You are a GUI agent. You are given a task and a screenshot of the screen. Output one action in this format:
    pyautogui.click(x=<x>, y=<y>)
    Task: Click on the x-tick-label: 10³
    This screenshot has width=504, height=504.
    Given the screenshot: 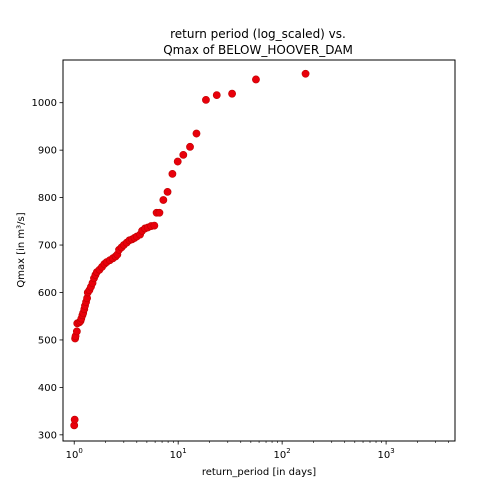 What is the action you would take?
    pyautogui.click(x=385, y=454)
    